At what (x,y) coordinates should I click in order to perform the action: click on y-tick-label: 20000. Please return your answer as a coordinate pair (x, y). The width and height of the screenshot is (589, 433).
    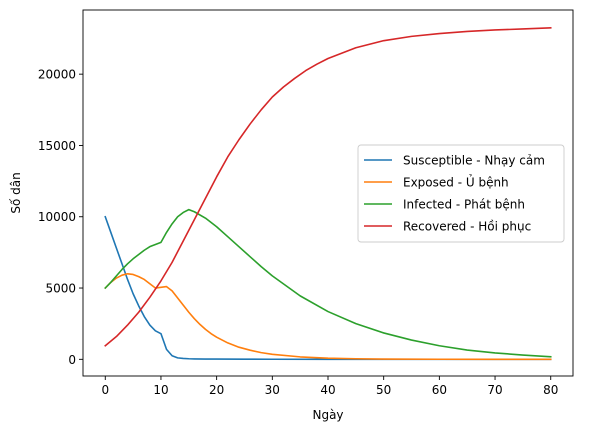
    Looking at the image, I should click on (57, 75).